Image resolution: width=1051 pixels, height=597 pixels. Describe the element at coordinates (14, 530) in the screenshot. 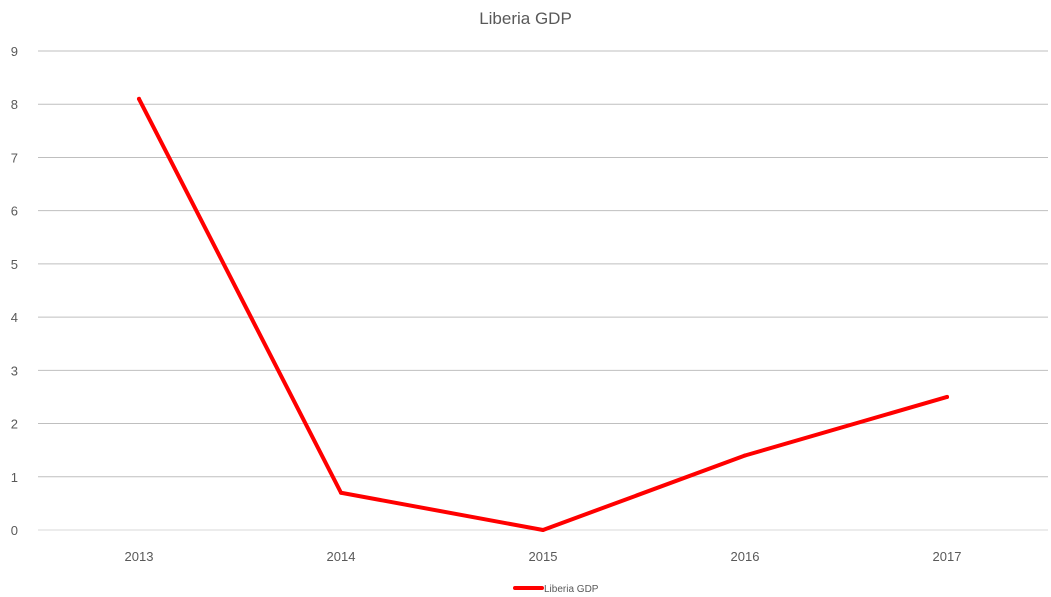

I see `y-tick-label: 0` at that location.